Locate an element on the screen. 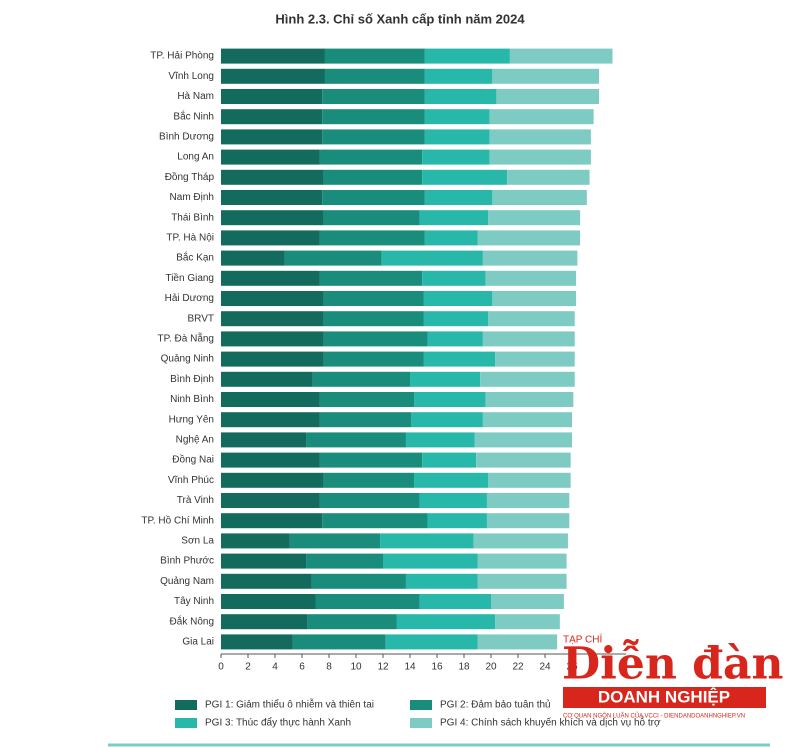  watermark-top: TẠP CHÍ is located at coordinates (582, 639).